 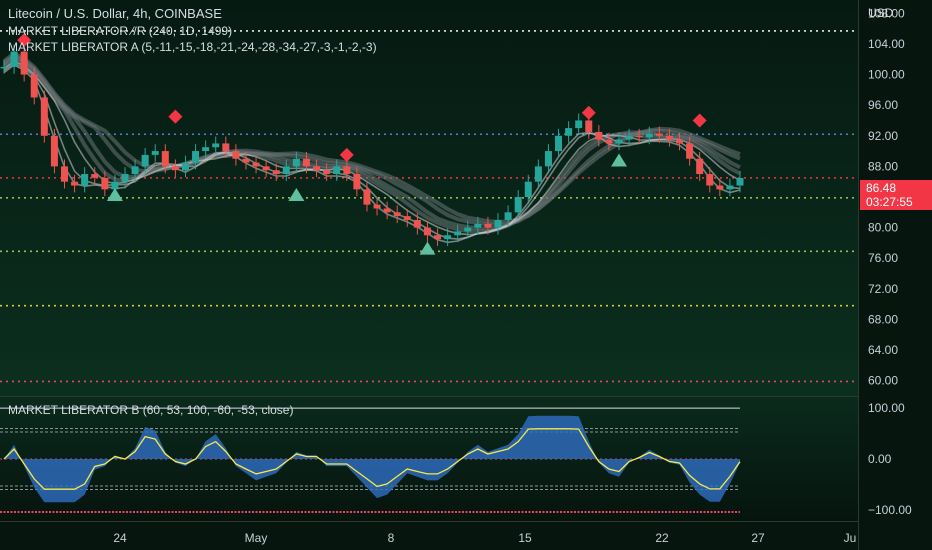 What do you see at coordinates (883, 166) in the screenshot?
I see `price-tick-label: 88.00` at bounding box center [883, 166].